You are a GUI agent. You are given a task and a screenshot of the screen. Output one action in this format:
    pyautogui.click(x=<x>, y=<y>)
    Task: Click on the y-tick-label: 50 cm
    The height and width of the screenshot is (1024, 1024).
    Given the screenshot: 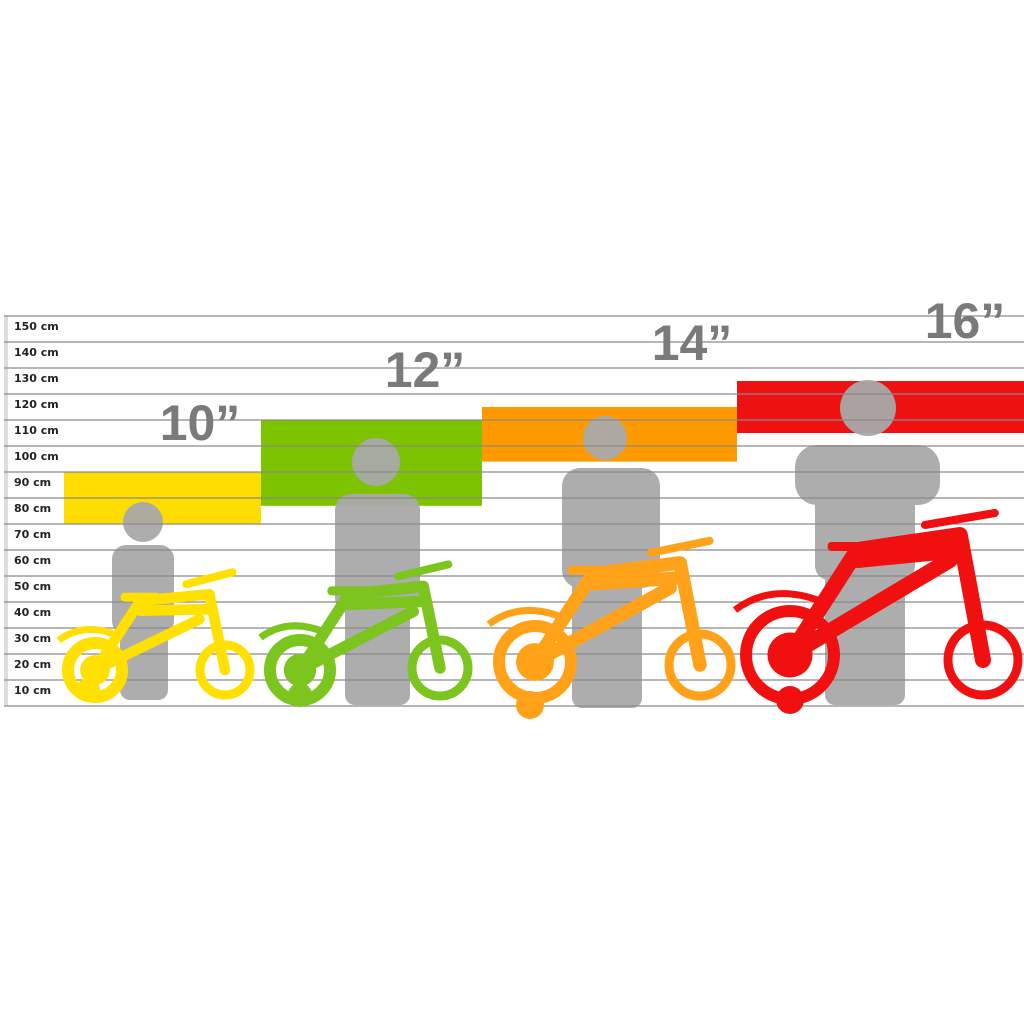 What is the action you would take?
    pyautogui.click(x=32, y=586)
    